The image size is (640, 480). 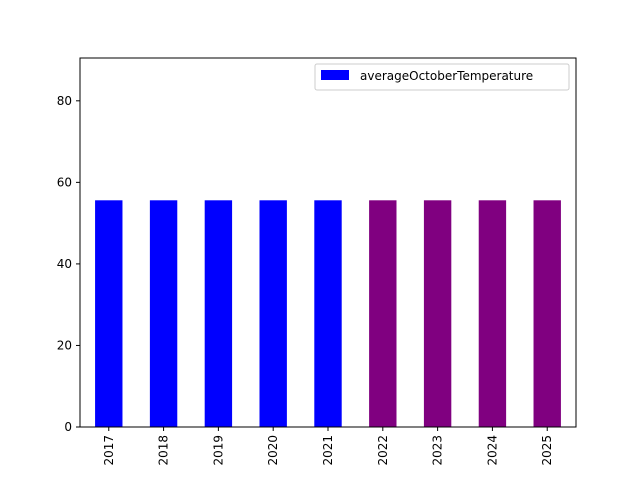 I want to click on x-tick-label-2025: 2025, so click(x=547, y=450).